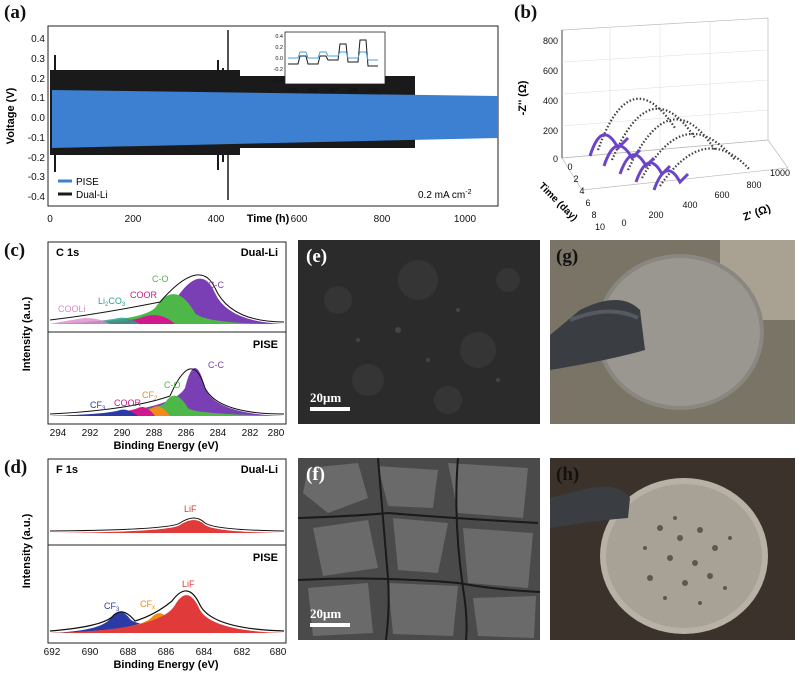 This screenshot has height=673, width=799. I want to click on cf3-label-c: CF3, so click(98, 406).